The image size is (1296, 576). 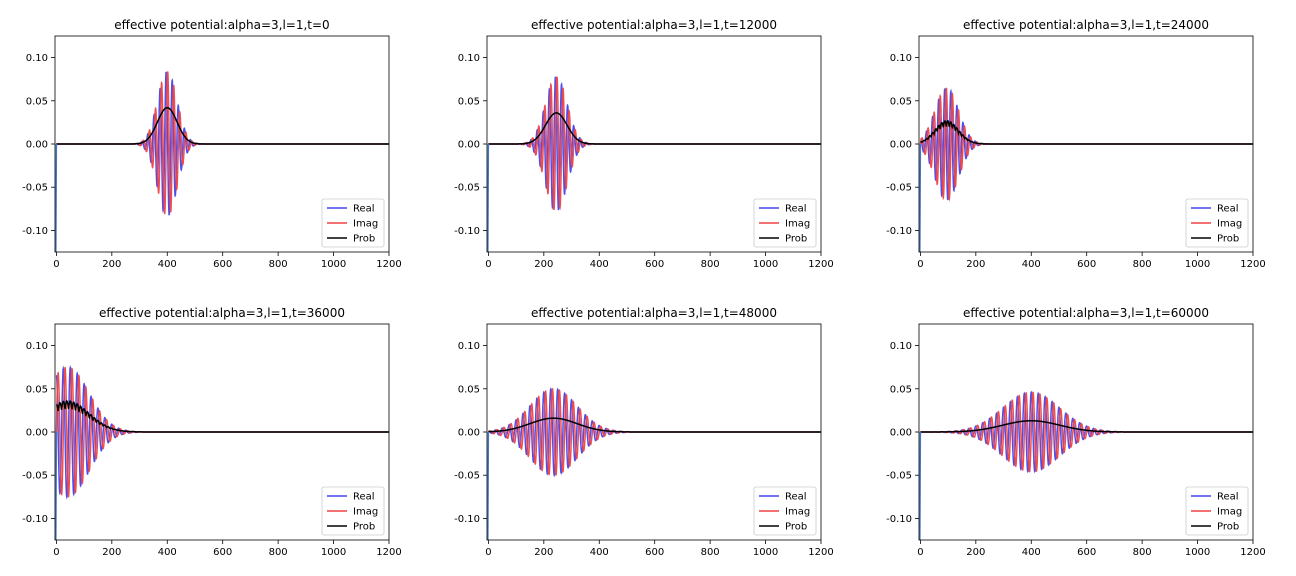 I want to click on series-imag-line, so click(x=222, y=143).